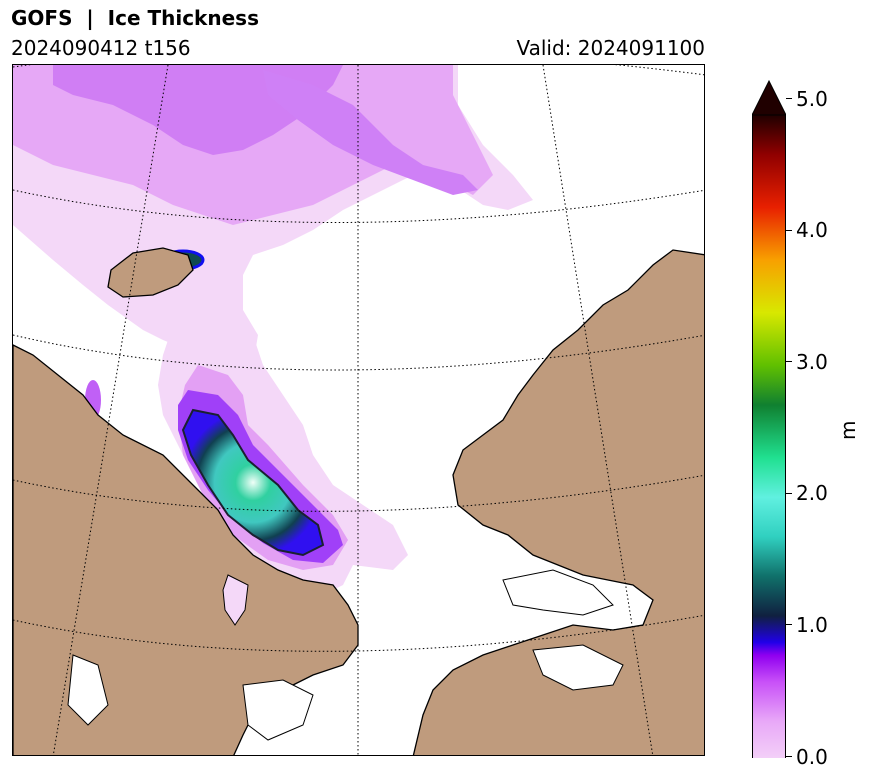 The image size is (869, 781). Describe the element at coordinates (812, 625) in the screenshot. I see `tick-label-1: 1.0` at that location.